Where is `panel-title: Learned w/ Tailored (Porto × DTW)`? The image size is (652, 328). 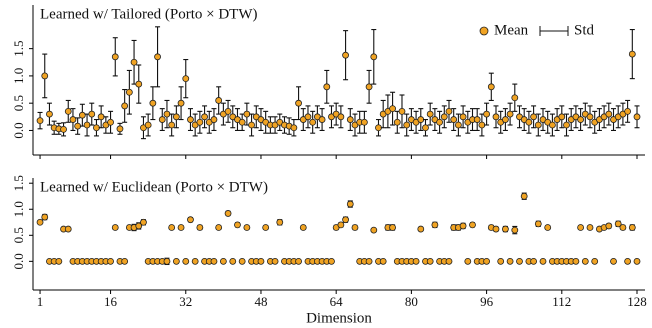
panel-title: Learned w/ Tailored (Porto × DTW) is located at coordinates (148, 14).